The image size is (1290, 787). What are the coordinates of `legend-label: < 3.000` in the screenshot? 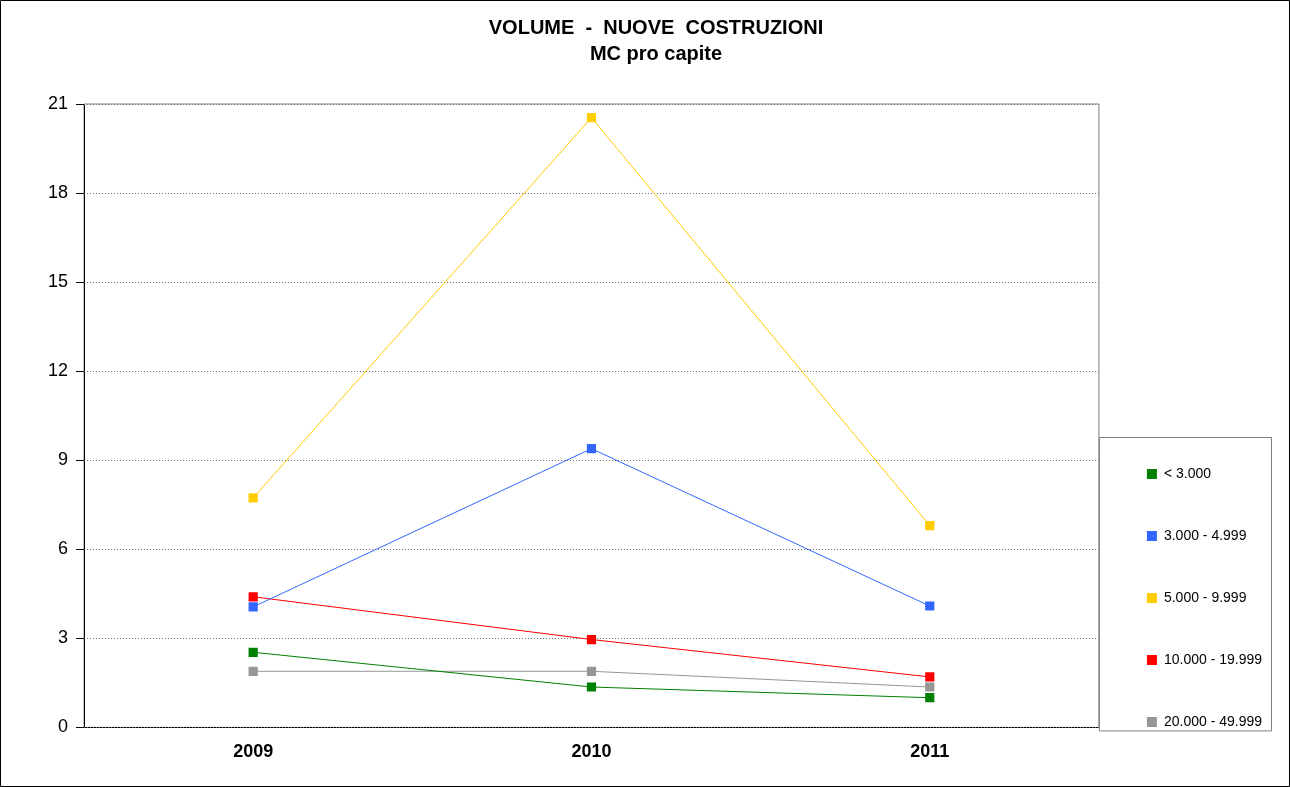 It's located at (1187, 472).